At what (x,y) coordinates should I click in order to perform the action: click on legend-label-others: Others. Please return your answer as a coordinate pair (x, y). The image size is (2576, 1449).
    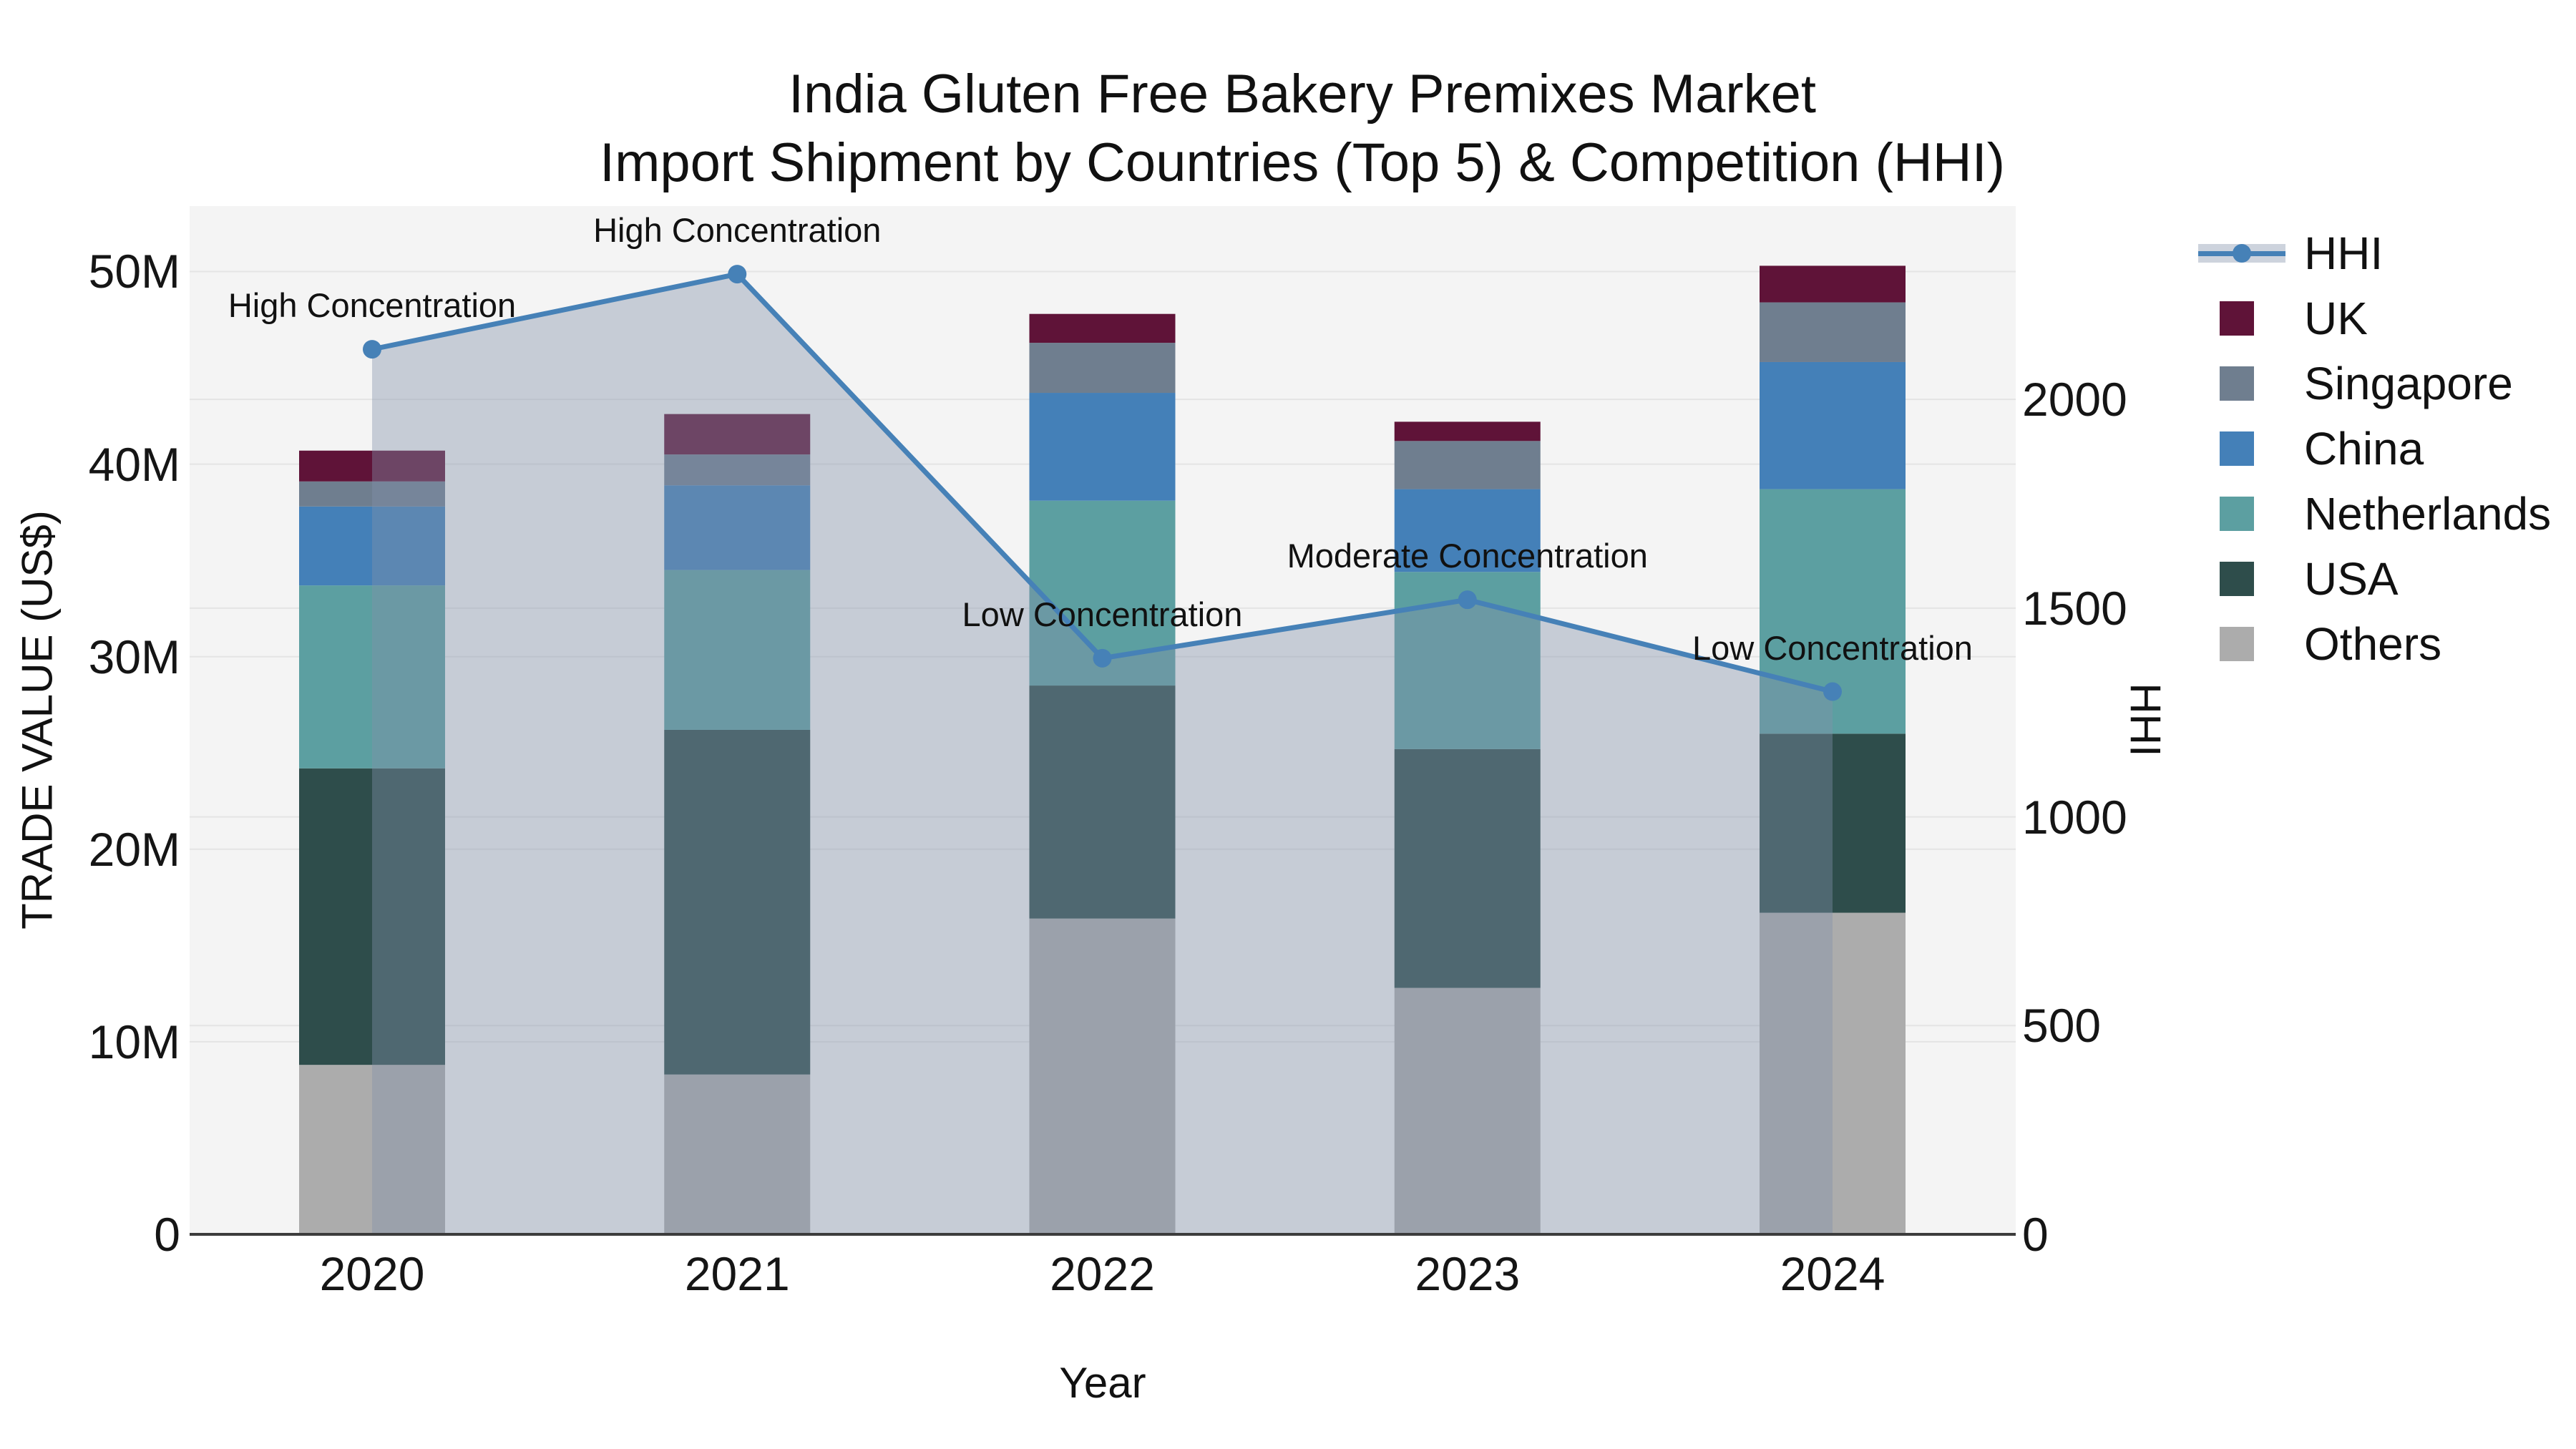
    Looking at the image, I should click on (2373, 644).